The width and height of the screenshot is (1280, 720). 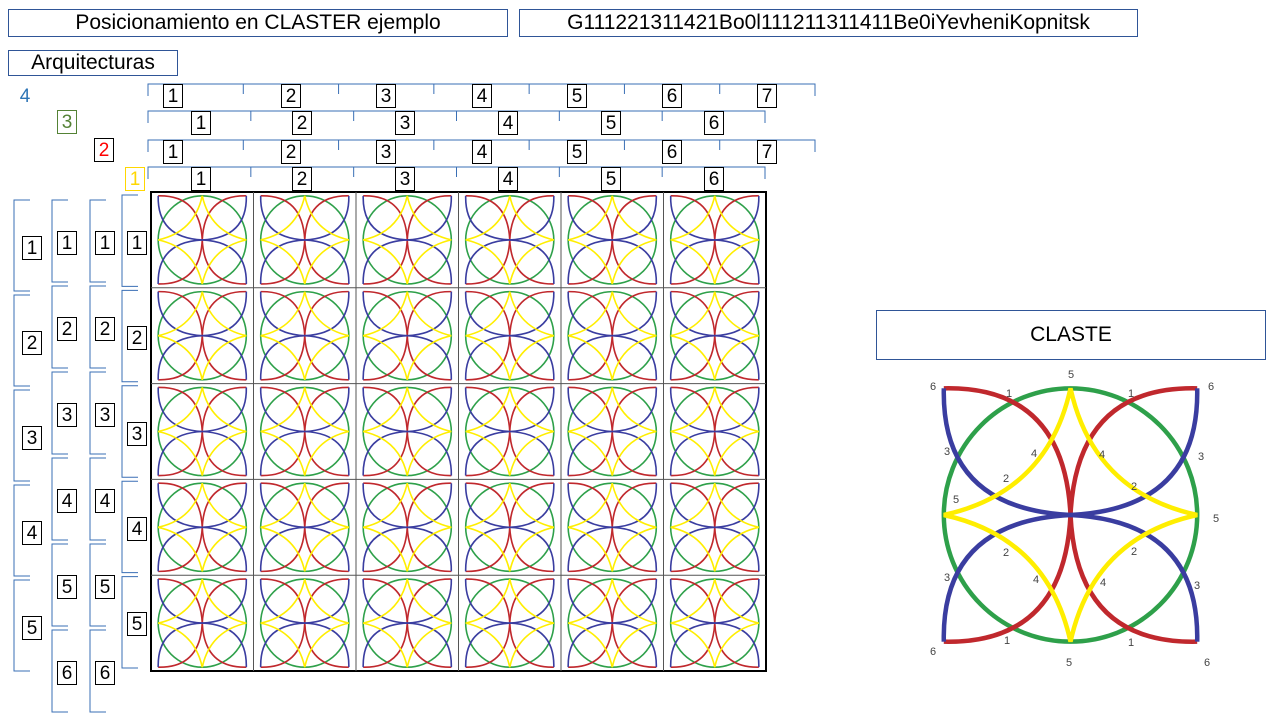 I want to click on claste-segment-label: 3, so click(x=947, y=452).